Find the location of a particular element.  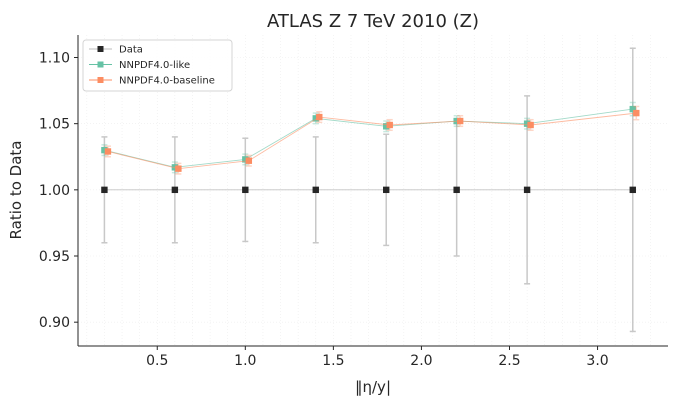

y-tick-label: 1.00 is located at coordinates (54, 191).